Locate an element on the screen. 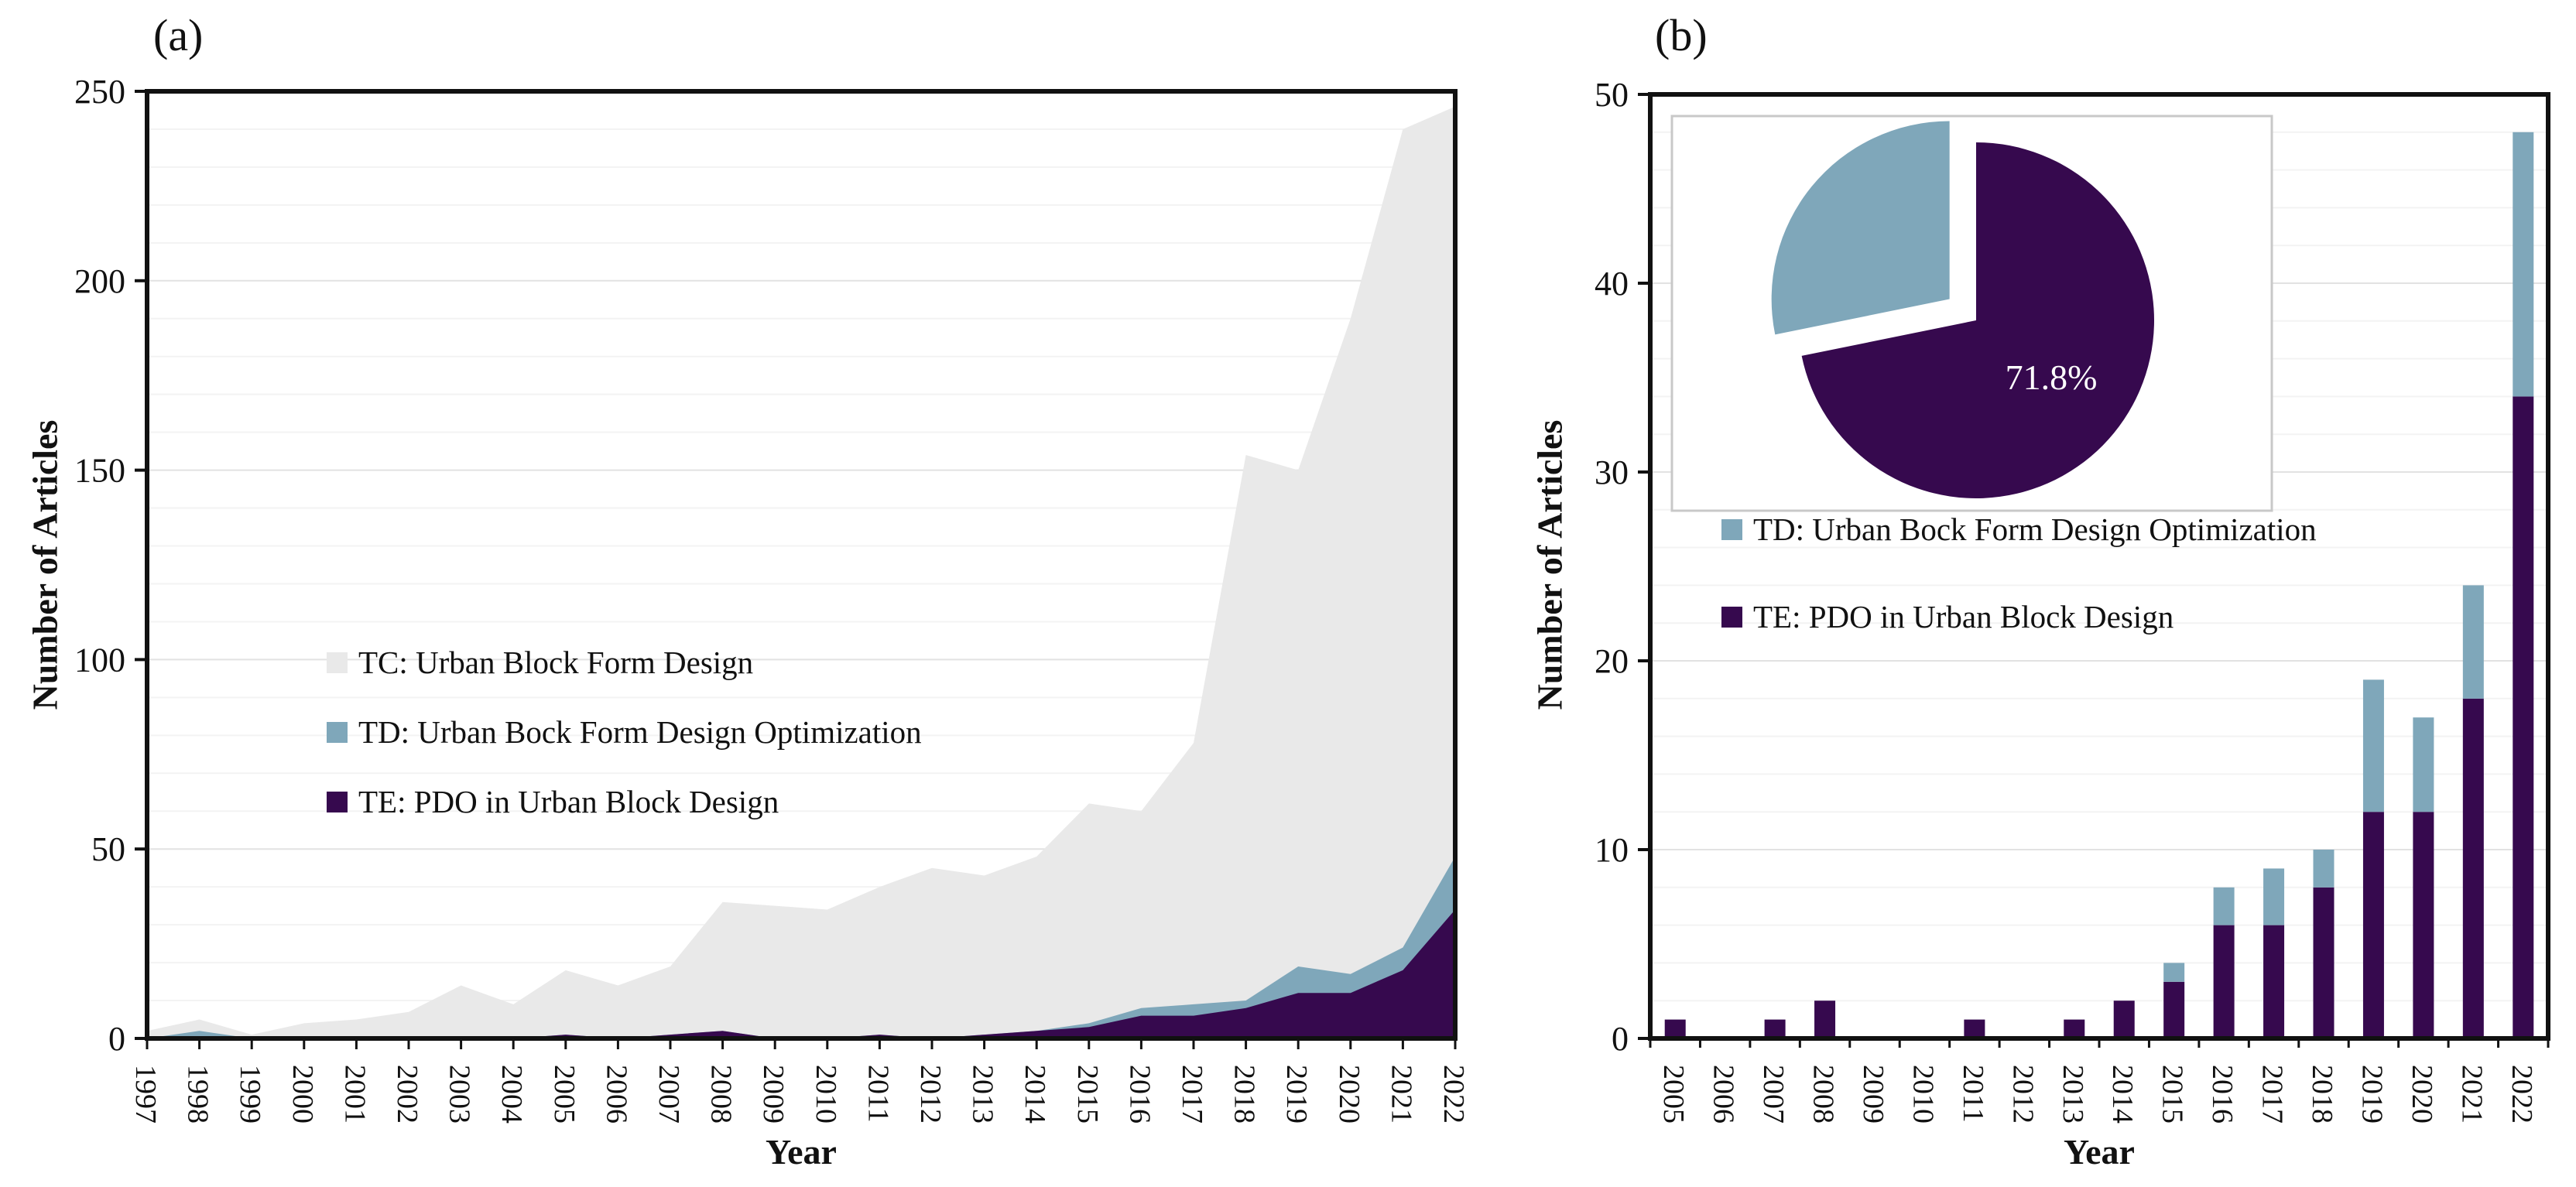 This screenshot has height=1187, width=2576. panel-b-letter: (b) is located at coordinates (1681, 35).